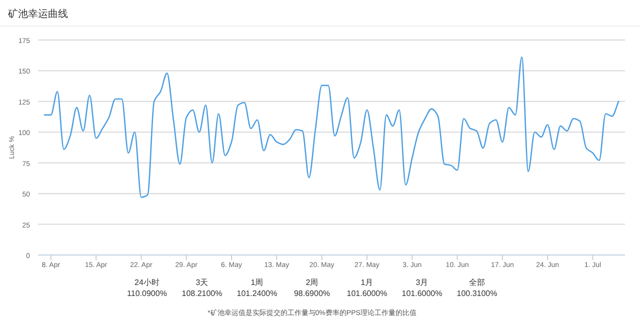  What do you see at coordinates (477, 288) in the screenshot?
I see `text: 全部 100.3100%` at bounding box center [477, 288].